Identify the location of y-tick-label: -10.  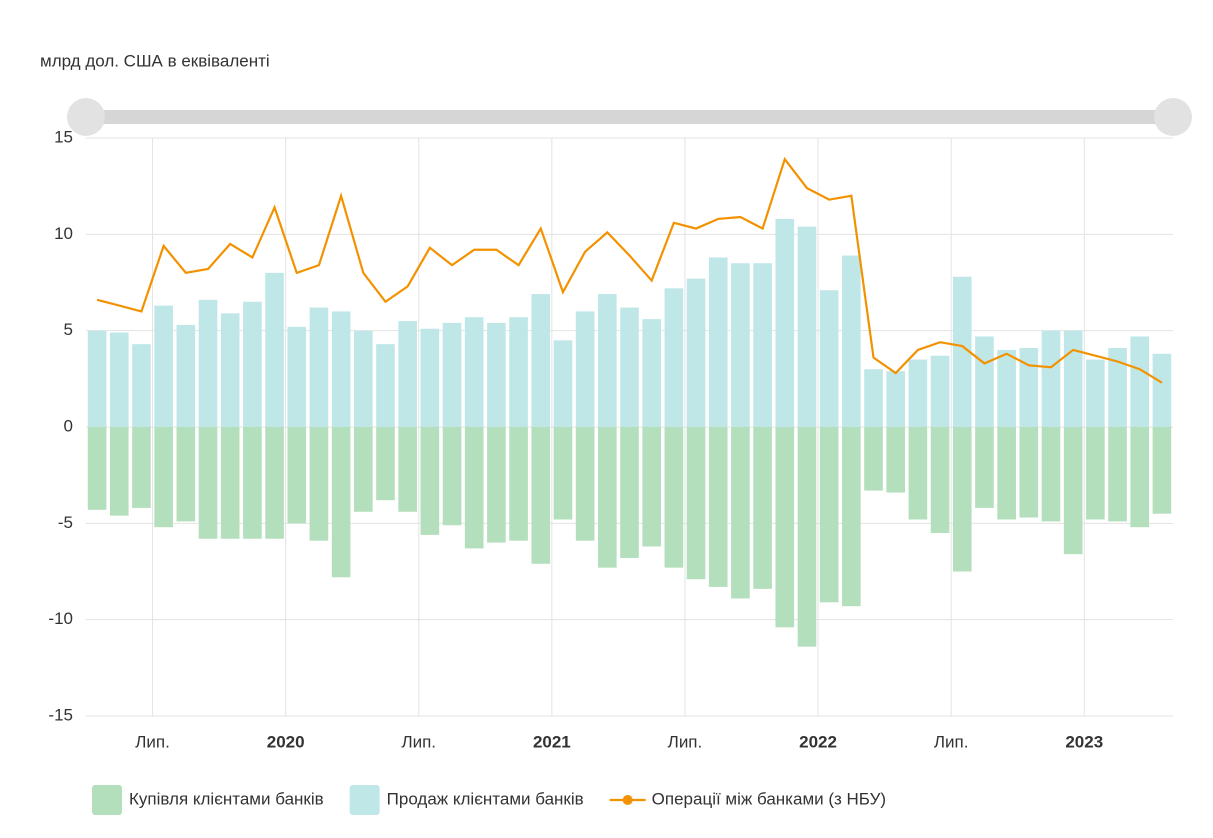
(60, 618).